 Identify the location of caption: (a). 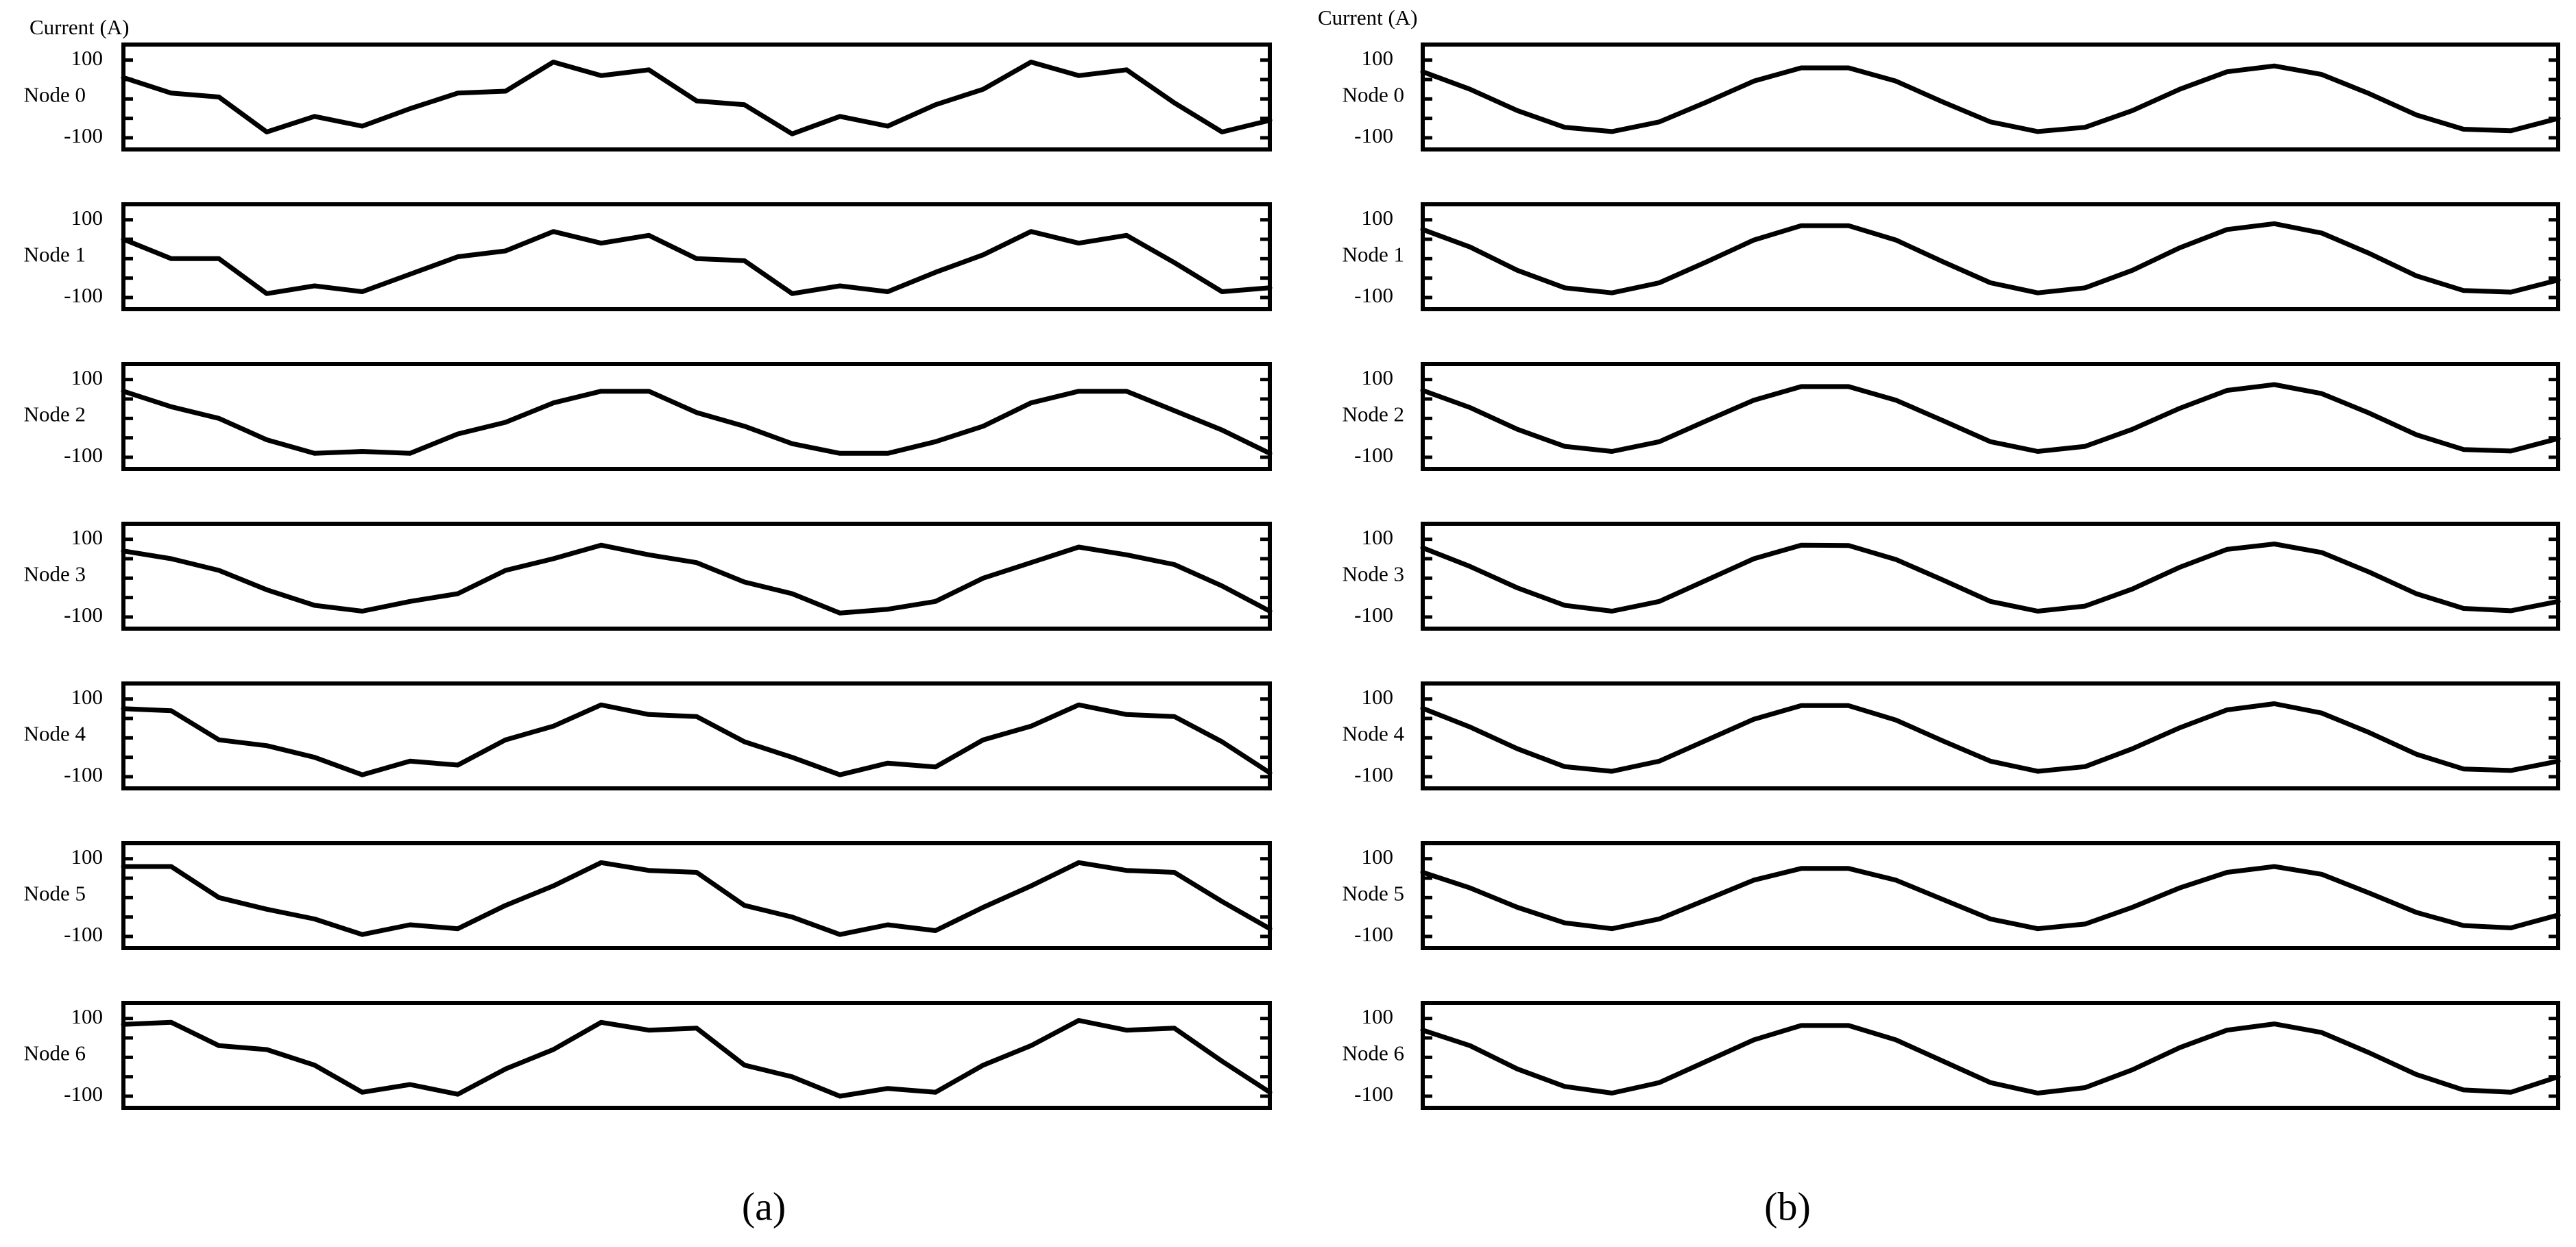
(764, 1206).